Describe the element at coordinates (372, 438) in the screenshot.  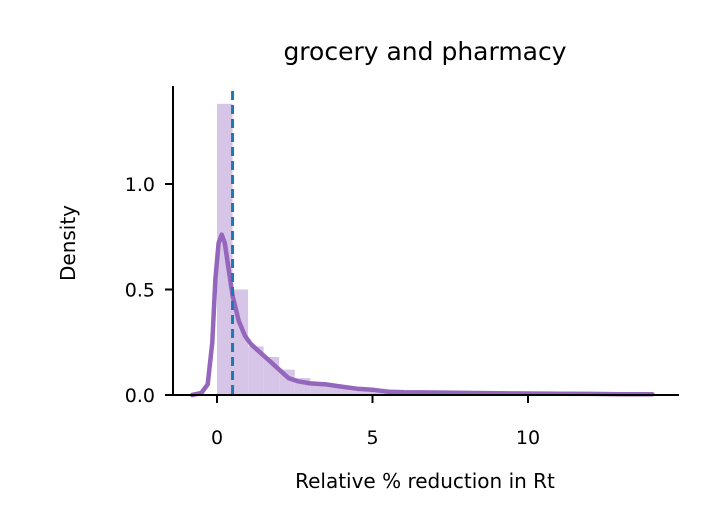
I see `x-tick-label: 5` at that location.